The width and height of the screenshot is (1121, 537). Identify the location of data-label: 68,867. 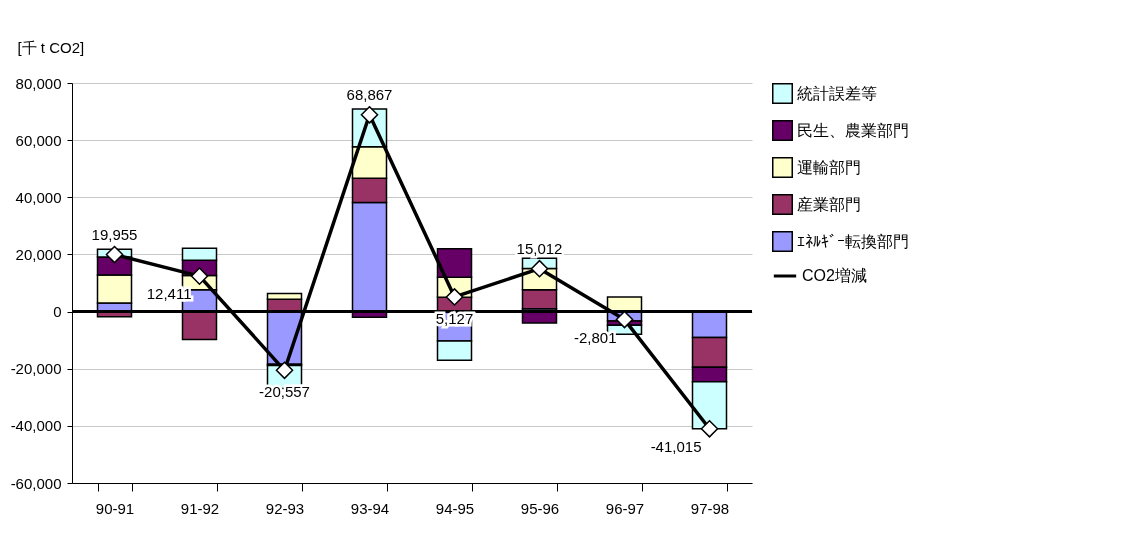
(369, 94).